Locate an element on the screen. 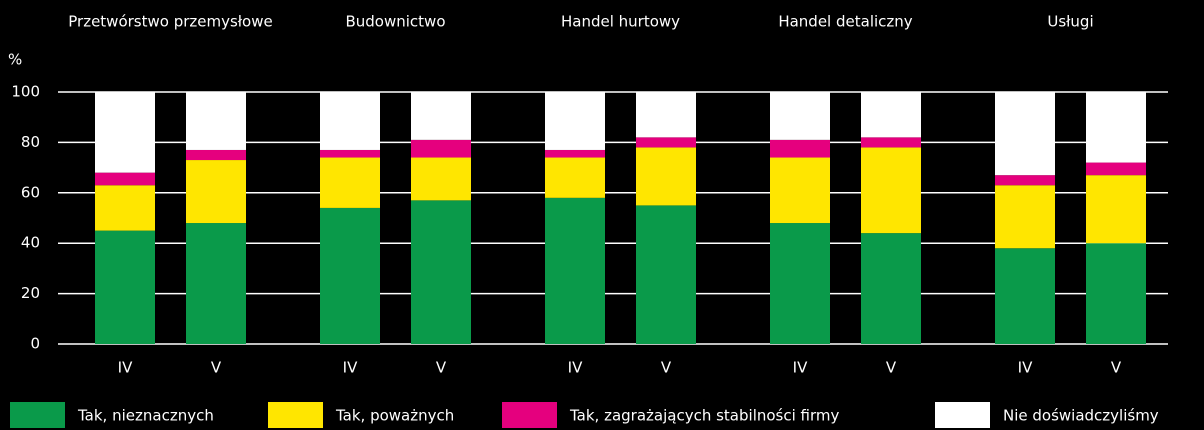  legend-label: Tak, poważnych is located at coordinates (394, 416).